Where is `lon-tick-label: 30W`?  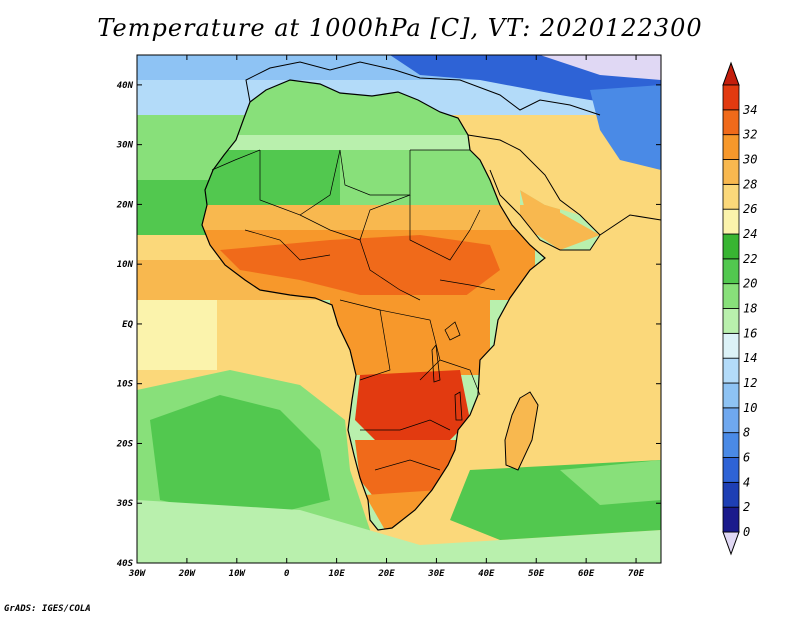 lon-tick-label: 30W is located at coordinates (137, 574).